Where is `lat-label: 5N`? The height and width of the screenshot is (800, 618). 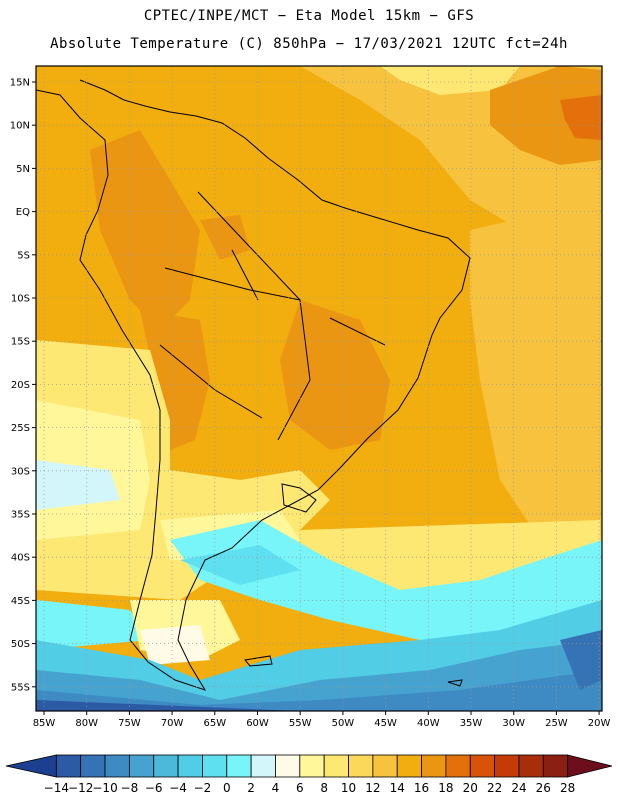
lat-label: 5N is located at coordinates (23, 169).